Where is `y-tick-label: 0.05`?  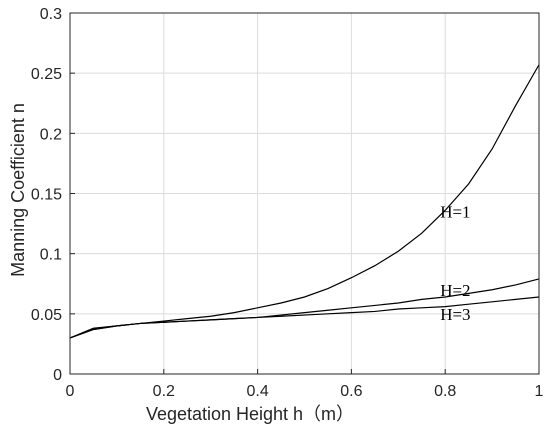
y-tick-label: 0.05 is located at coordinates (46, 315).